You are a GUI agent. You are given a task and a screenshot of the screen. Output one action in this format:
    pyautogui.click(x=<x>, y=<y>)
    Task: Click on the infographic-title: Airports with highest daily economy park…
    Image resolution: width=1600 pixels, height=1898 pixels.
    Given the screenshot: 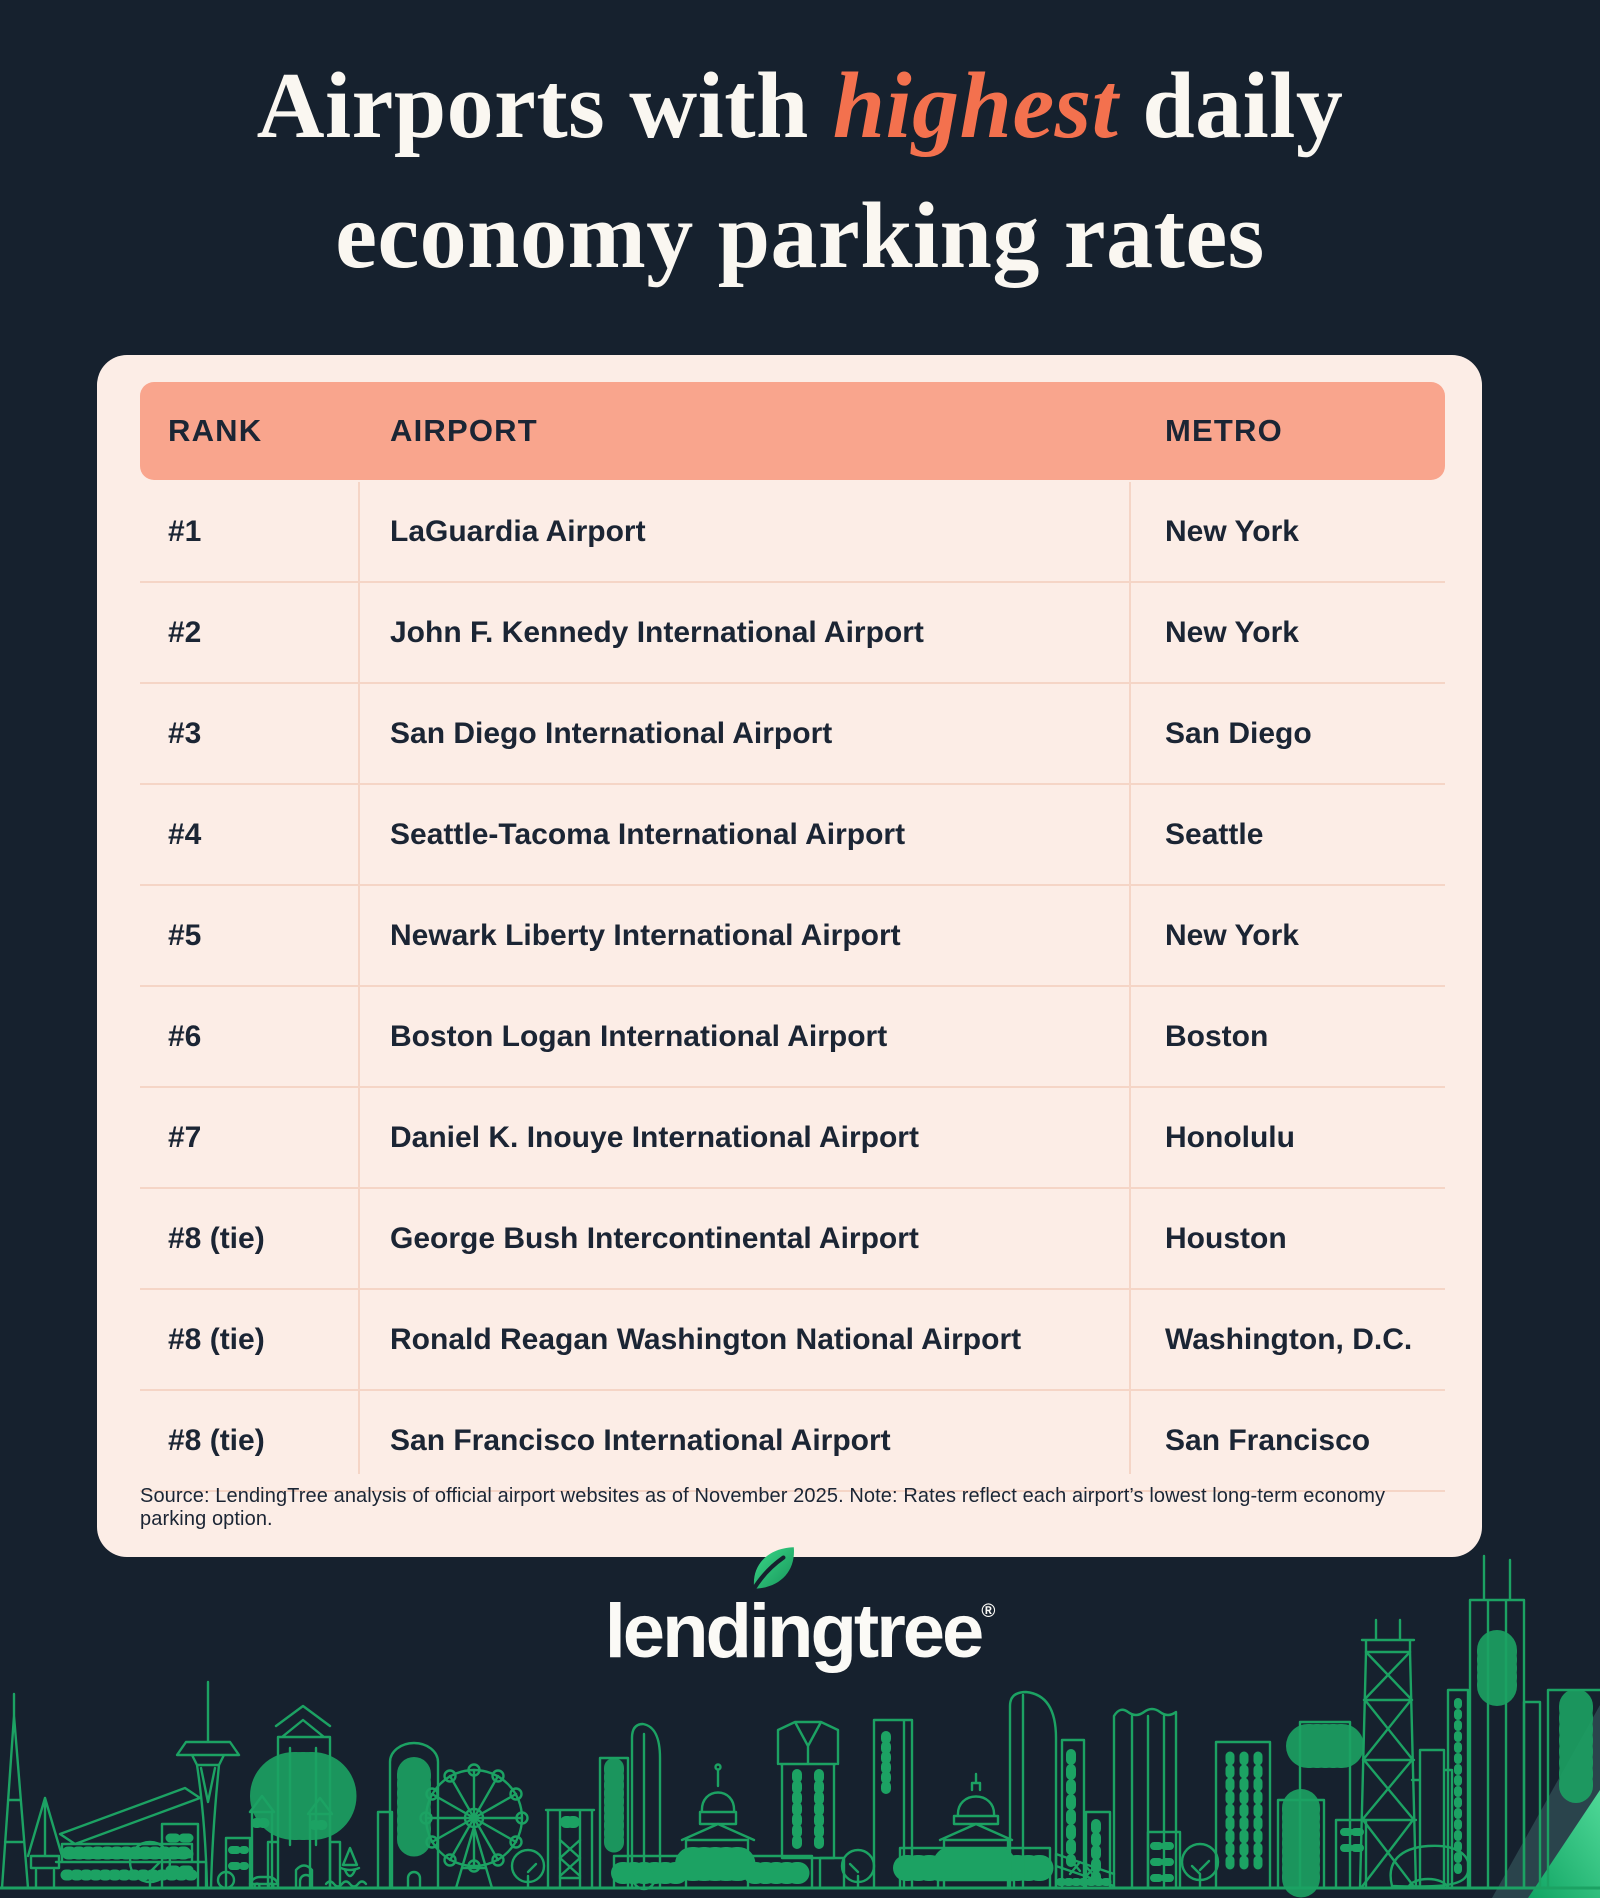 What is the action you would take?
    pyautogui.click(x=800, y=171)
    